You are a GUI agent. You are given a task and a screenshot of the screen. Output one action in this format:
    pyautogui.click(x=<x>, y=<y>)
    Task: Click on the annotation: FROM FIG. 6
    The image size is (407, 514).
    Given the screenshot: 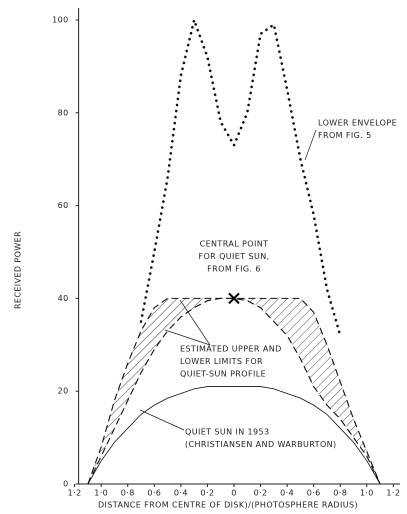 What is the action you would take?
    pyautogui.click(x=234, y=269)
    